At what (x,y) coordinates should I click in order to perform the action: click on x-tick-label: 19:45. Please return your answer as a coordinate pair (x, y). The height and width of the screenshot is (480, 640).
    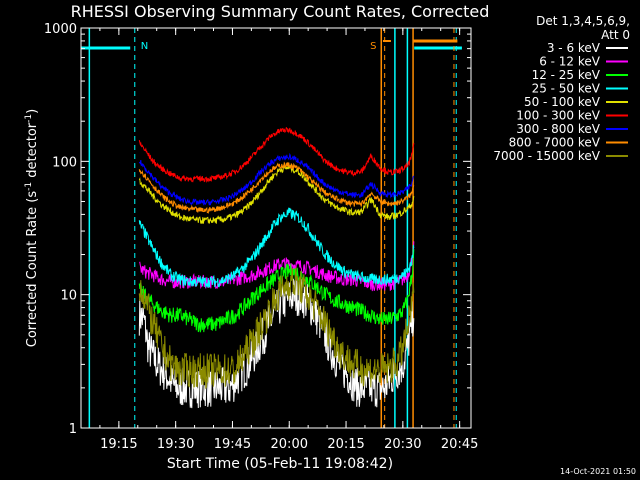
    Looking at the image, I should click on (232, 444).